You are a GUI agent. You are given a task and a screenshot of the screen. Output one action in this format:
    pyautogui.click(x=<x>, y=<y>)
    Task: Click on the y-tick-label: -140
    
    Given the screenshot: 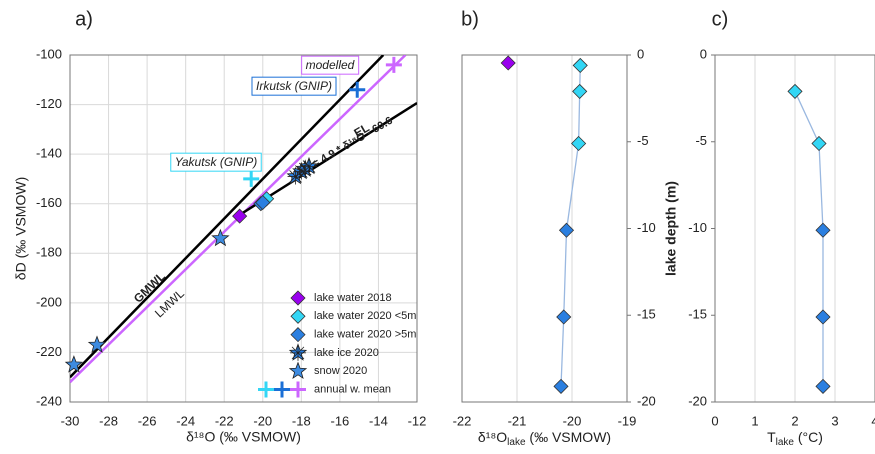 What is the action you would take?
    pyautogui.click(x=49, y=153)
    